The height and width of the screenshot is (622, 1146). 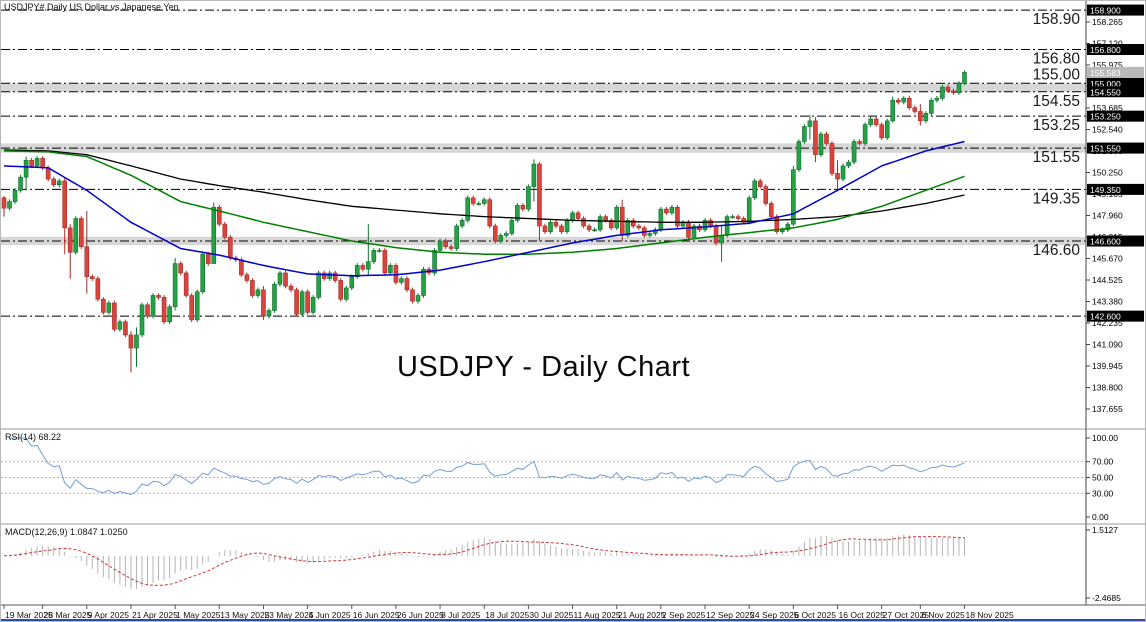 I want to click on date-label: 23 May 2025, so click(x=288, y=615).